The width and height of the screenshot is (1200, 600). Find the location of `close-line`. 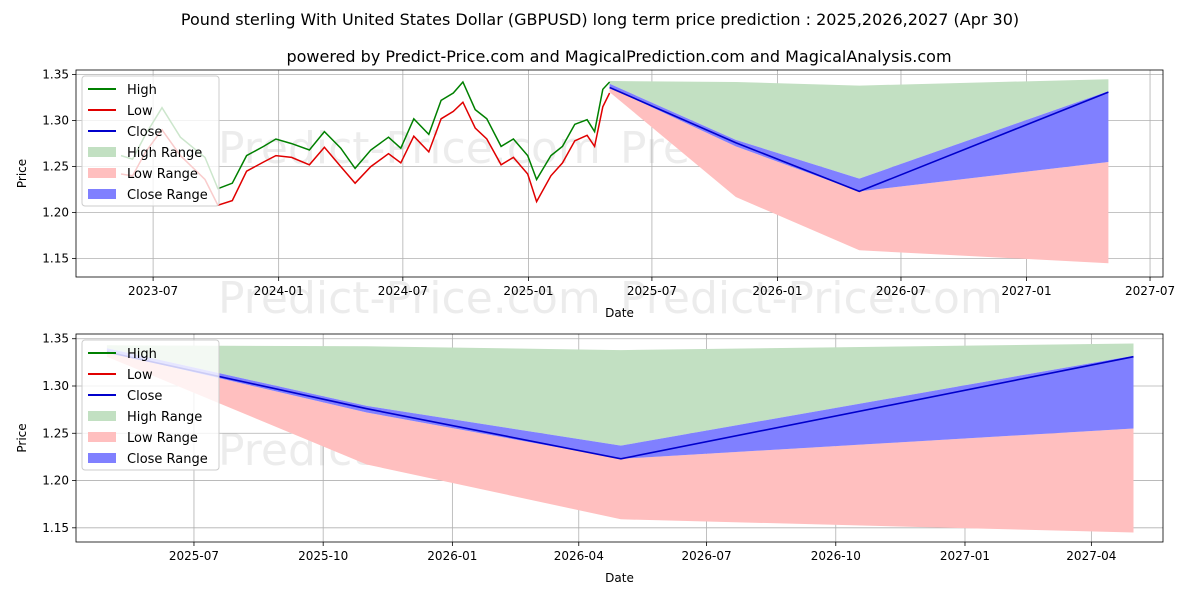

close-line is located at coordinates (859, 139).